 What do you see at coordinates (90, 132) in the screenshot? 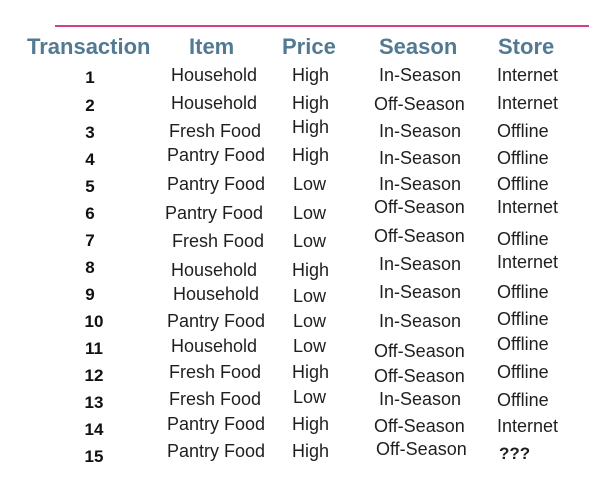
I see `transaction-id: 3` at bounding box center [90, 132].